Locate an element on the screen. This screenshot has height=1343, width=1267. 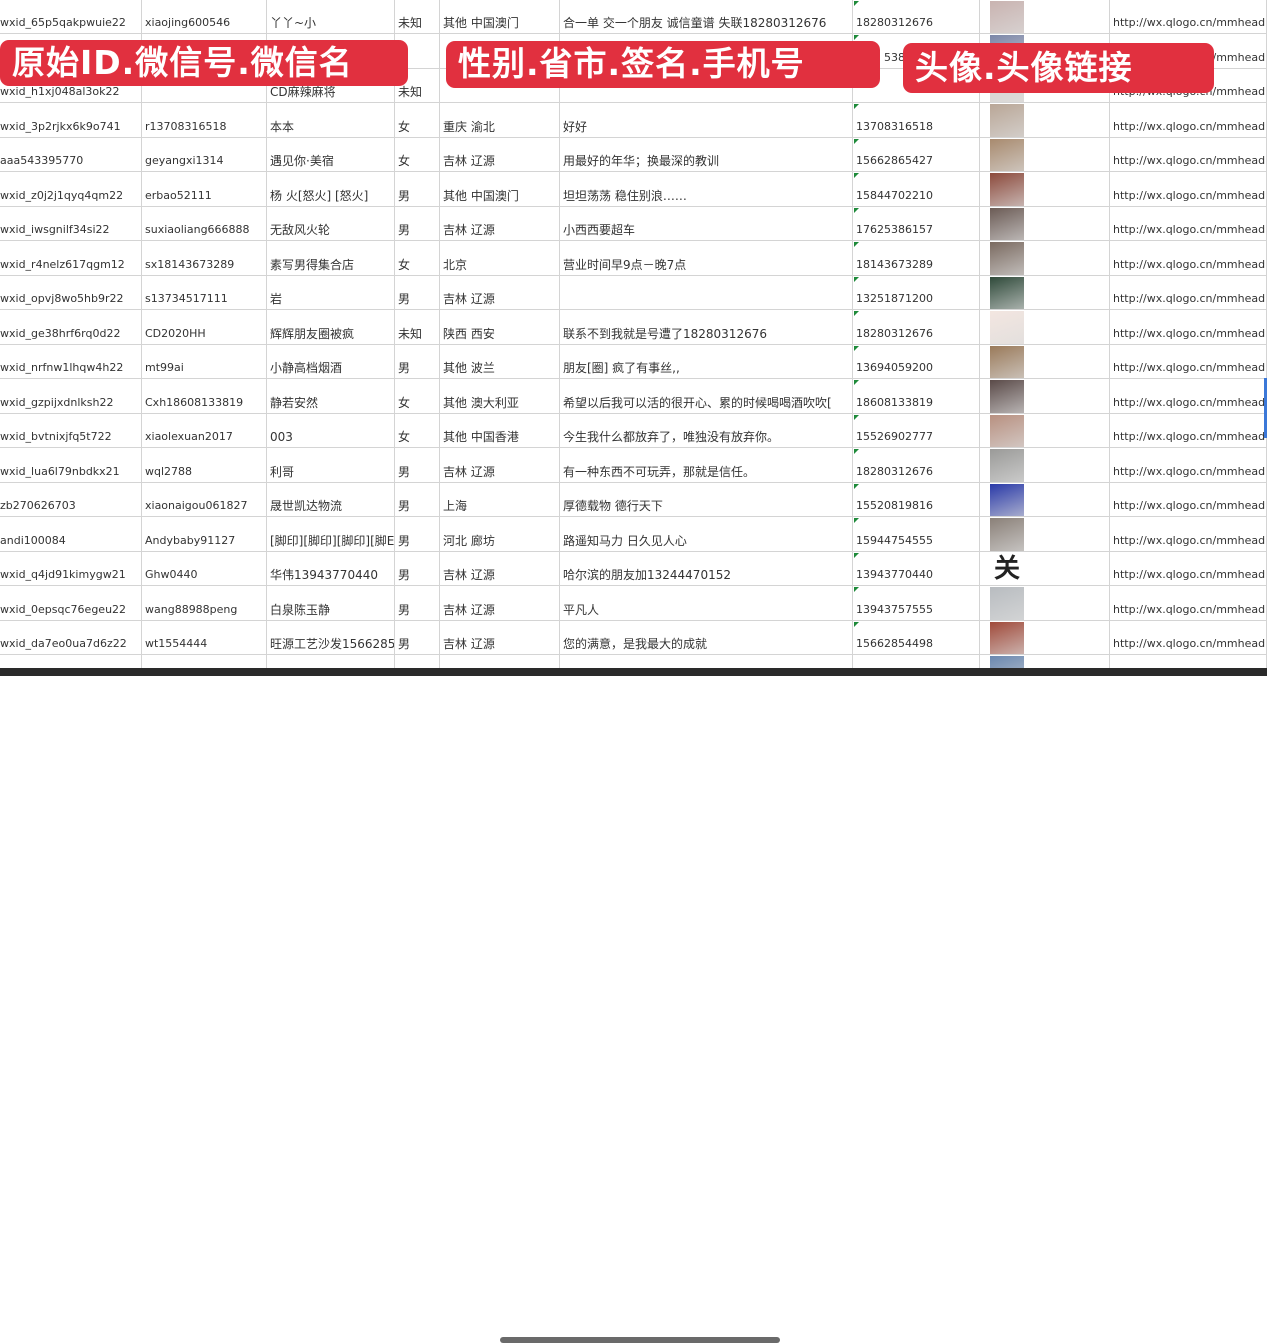
cell-wechat-id: wql2788 is located at coordinates (204, 465).